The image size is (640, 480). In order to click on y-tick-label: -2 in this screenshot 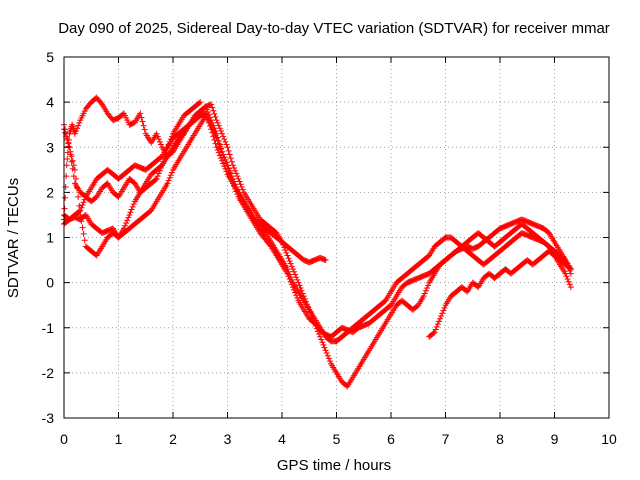, I will do `click(48, 373)`.